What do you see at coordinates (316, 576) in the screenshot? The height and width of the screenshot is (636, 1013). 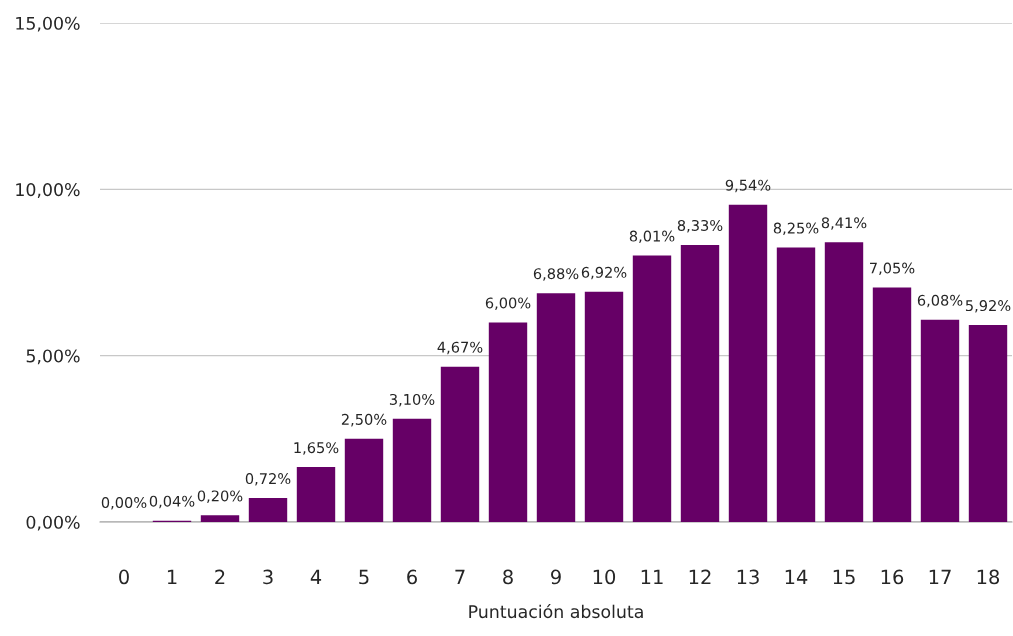 I see `x-tick-label: 4` at bounding box center [316, 576].